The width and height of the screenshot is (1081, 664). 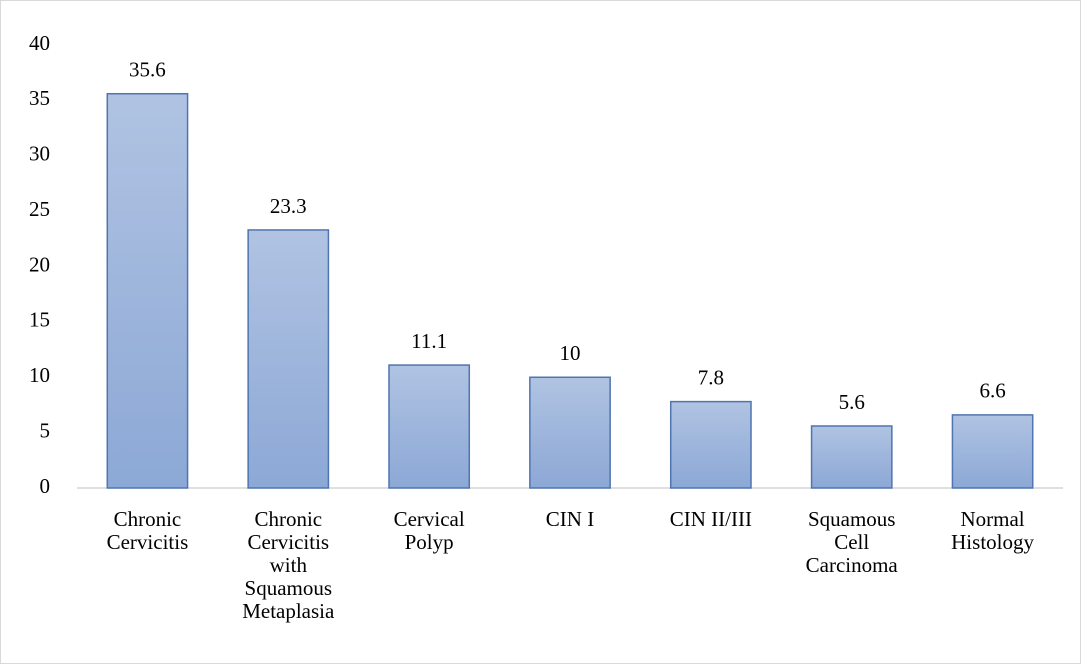 I want to click on x-tick-label: Squamous Cell Carcinoma, so click(x=851, y=542).